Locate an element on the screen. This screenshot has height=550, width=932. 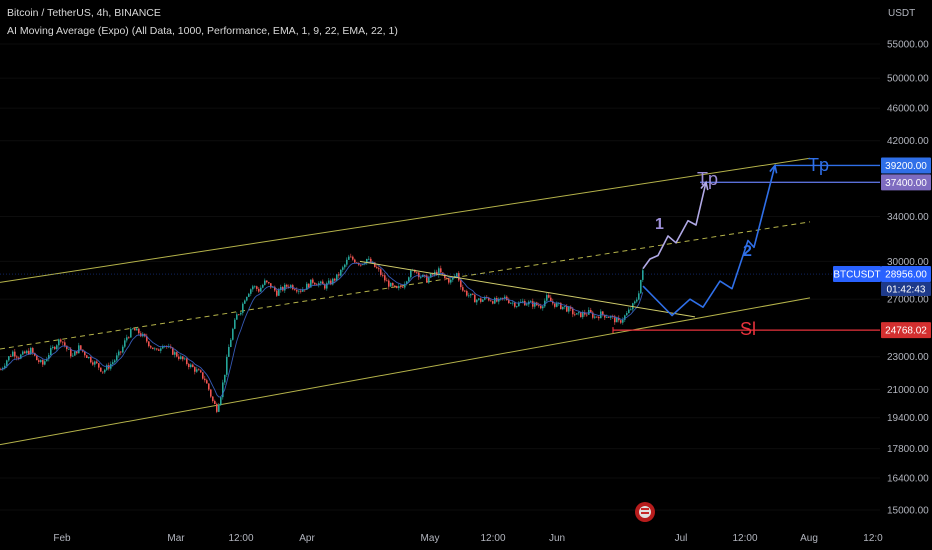
scenario-1-path is located at coordinates (674, 226).